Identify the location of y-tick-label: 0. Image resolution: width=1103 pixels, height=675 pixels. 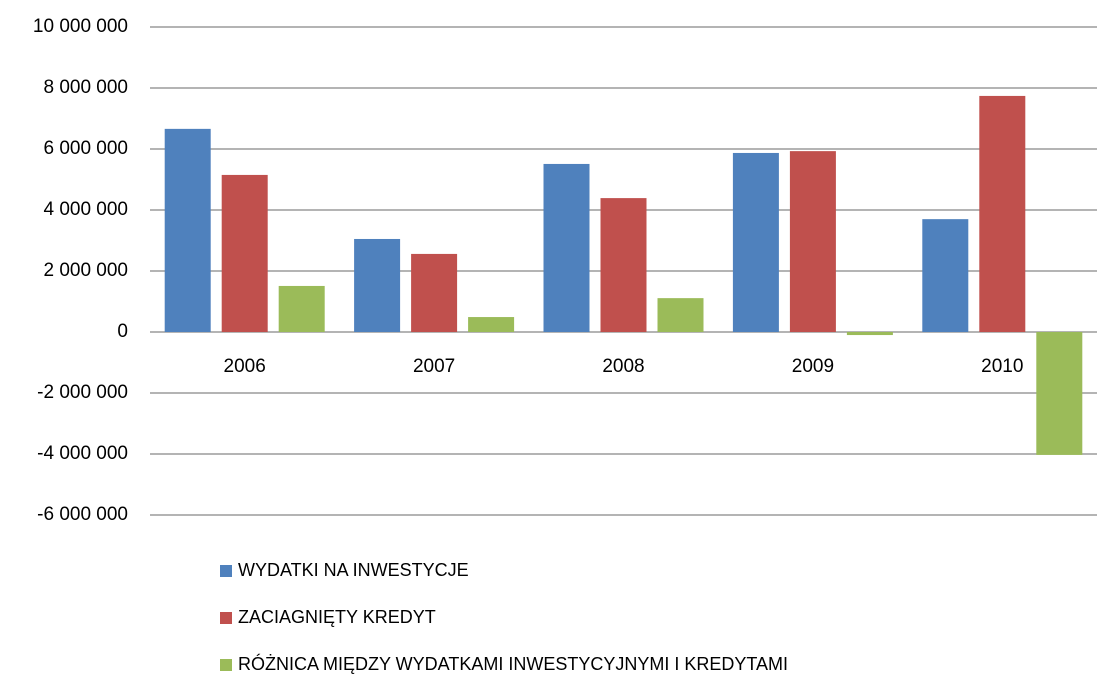
(122, 331).